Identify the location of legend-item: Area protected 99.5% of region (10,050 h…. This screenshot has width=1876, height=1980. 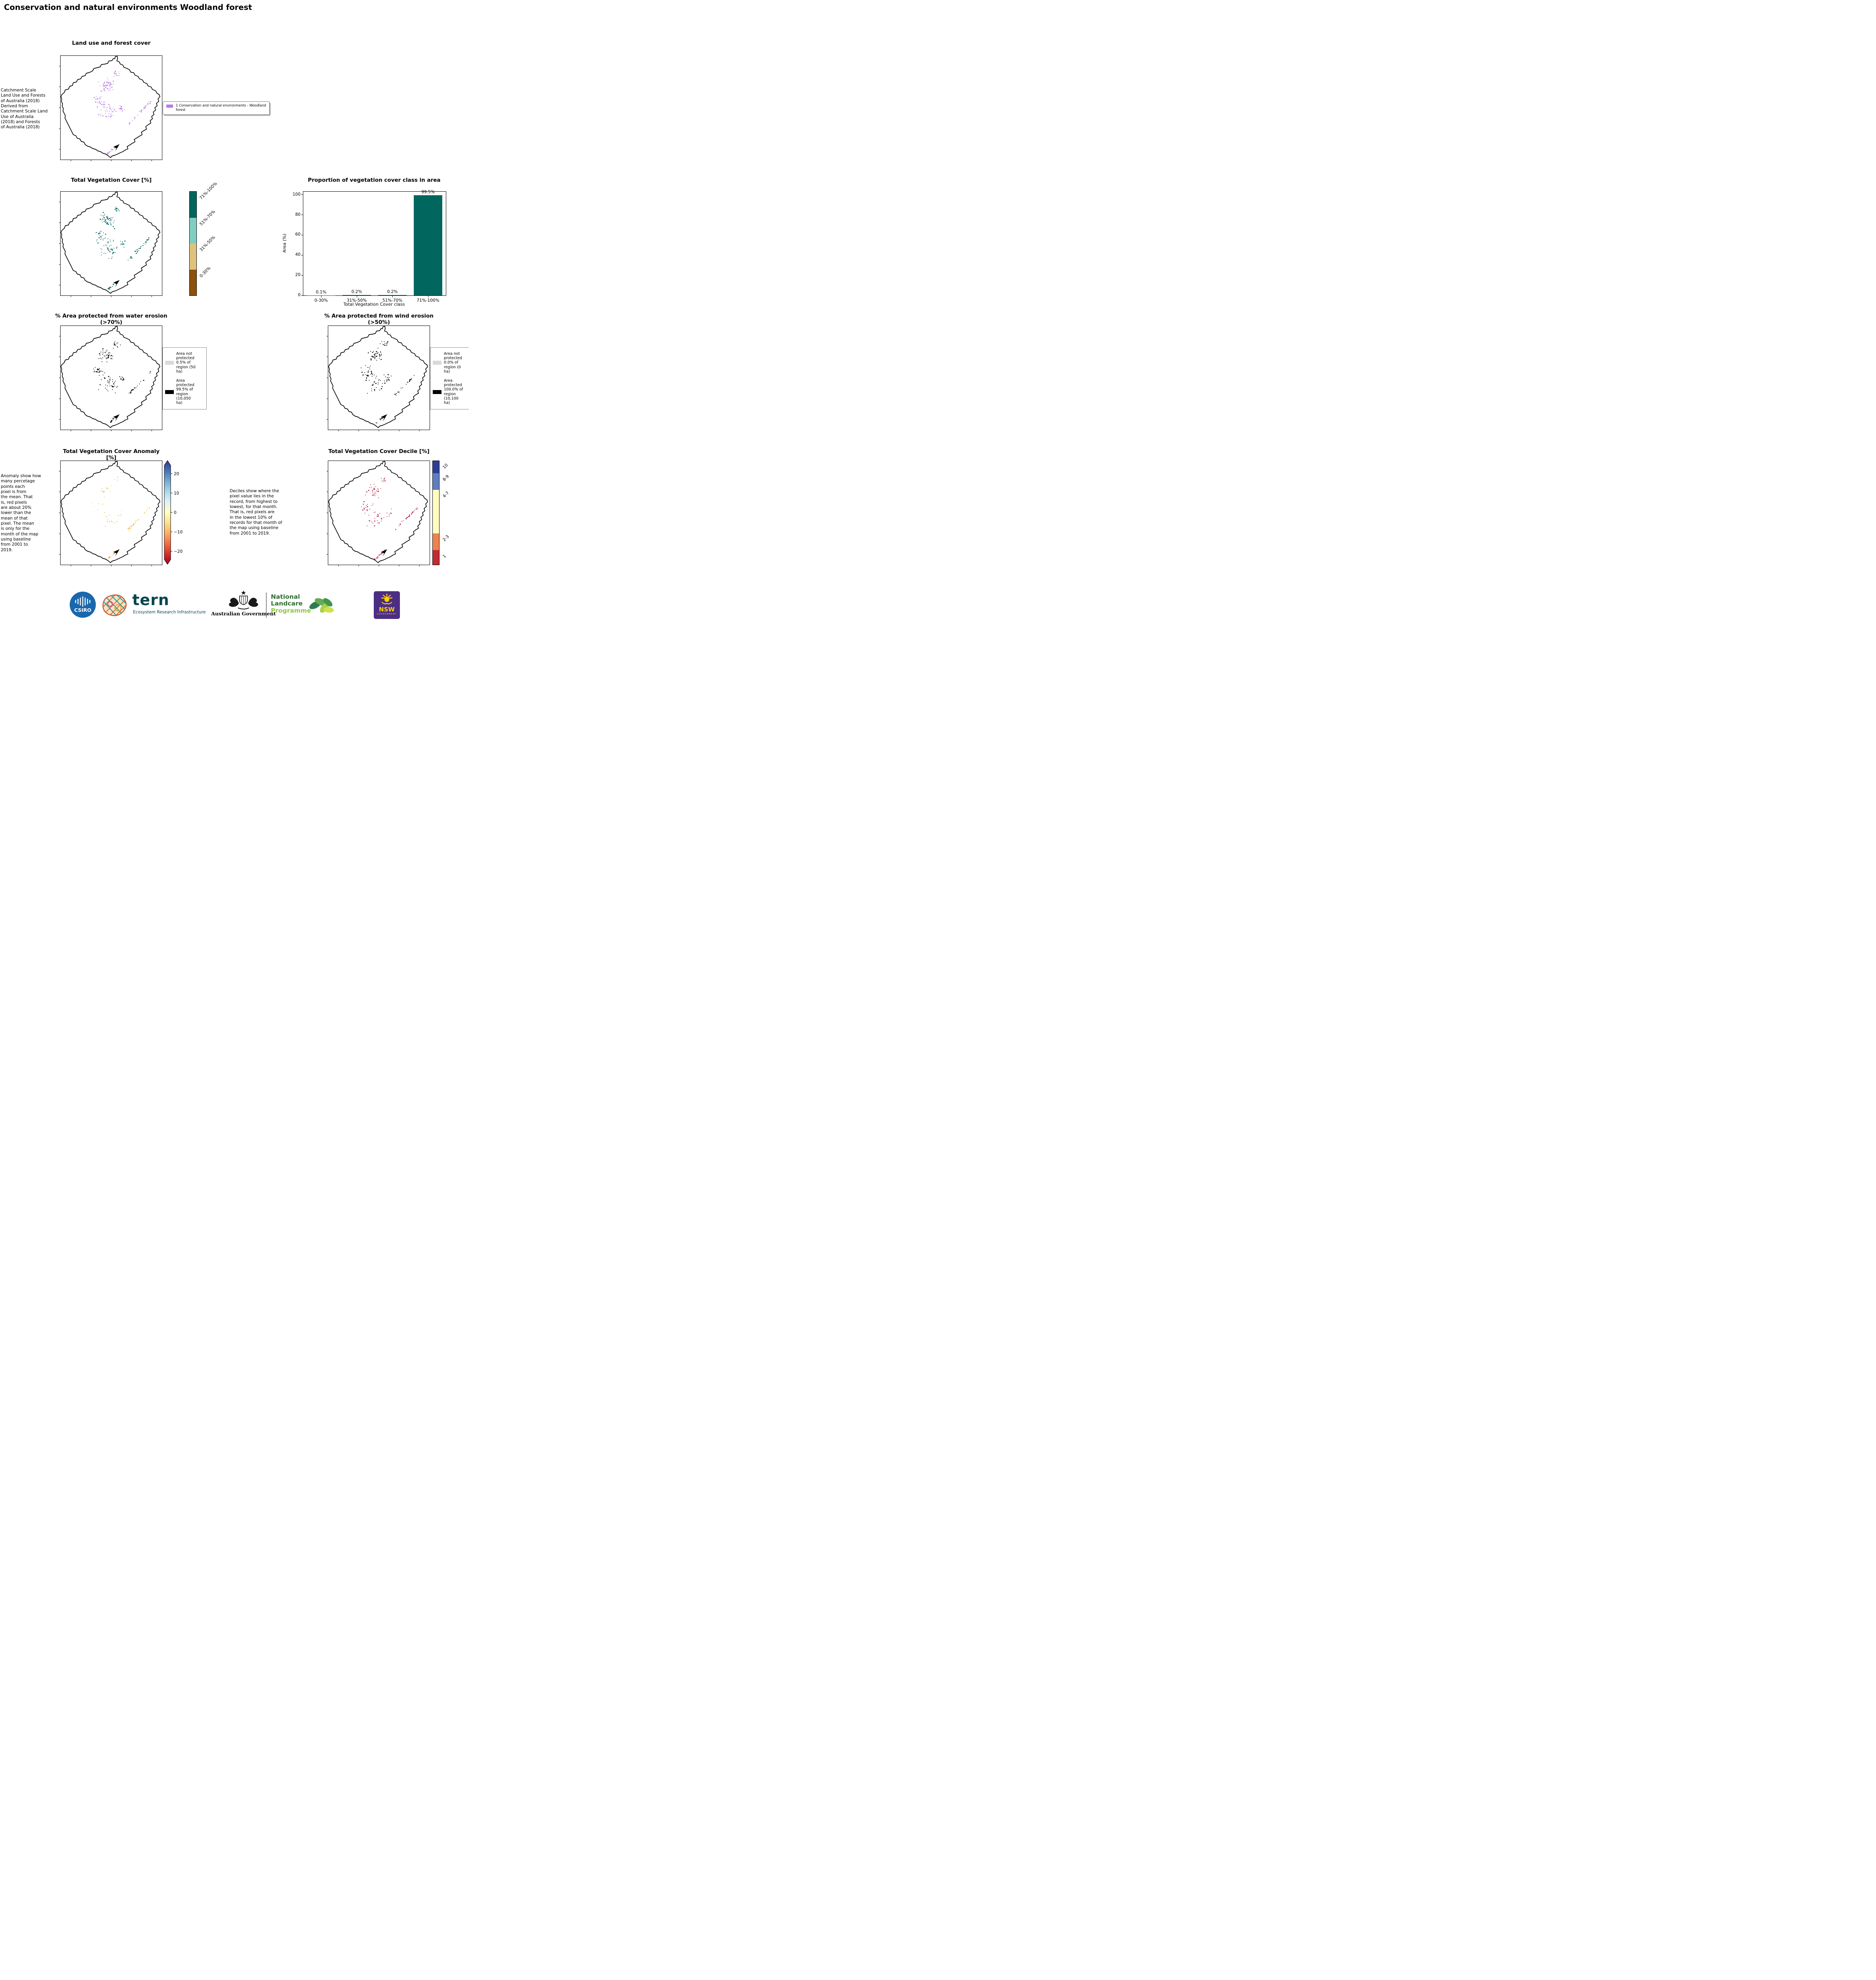
(184, 392).